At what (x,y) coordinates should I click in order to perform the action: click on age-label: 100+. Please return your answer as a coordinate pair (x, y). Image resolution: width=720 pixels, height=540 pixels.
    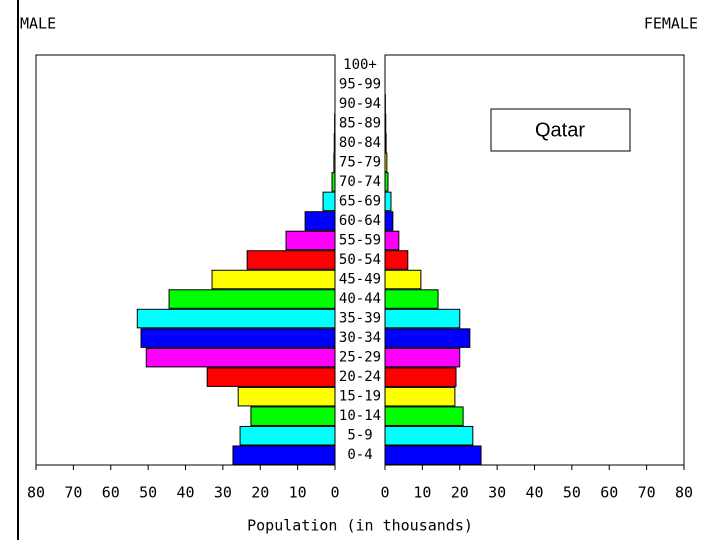
    Looking at the image, I should click on (360, 65).